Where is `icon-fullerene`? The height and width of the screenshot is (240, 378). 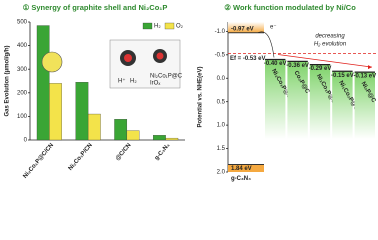
icon-fullerene is located at coordinates (52, 62).